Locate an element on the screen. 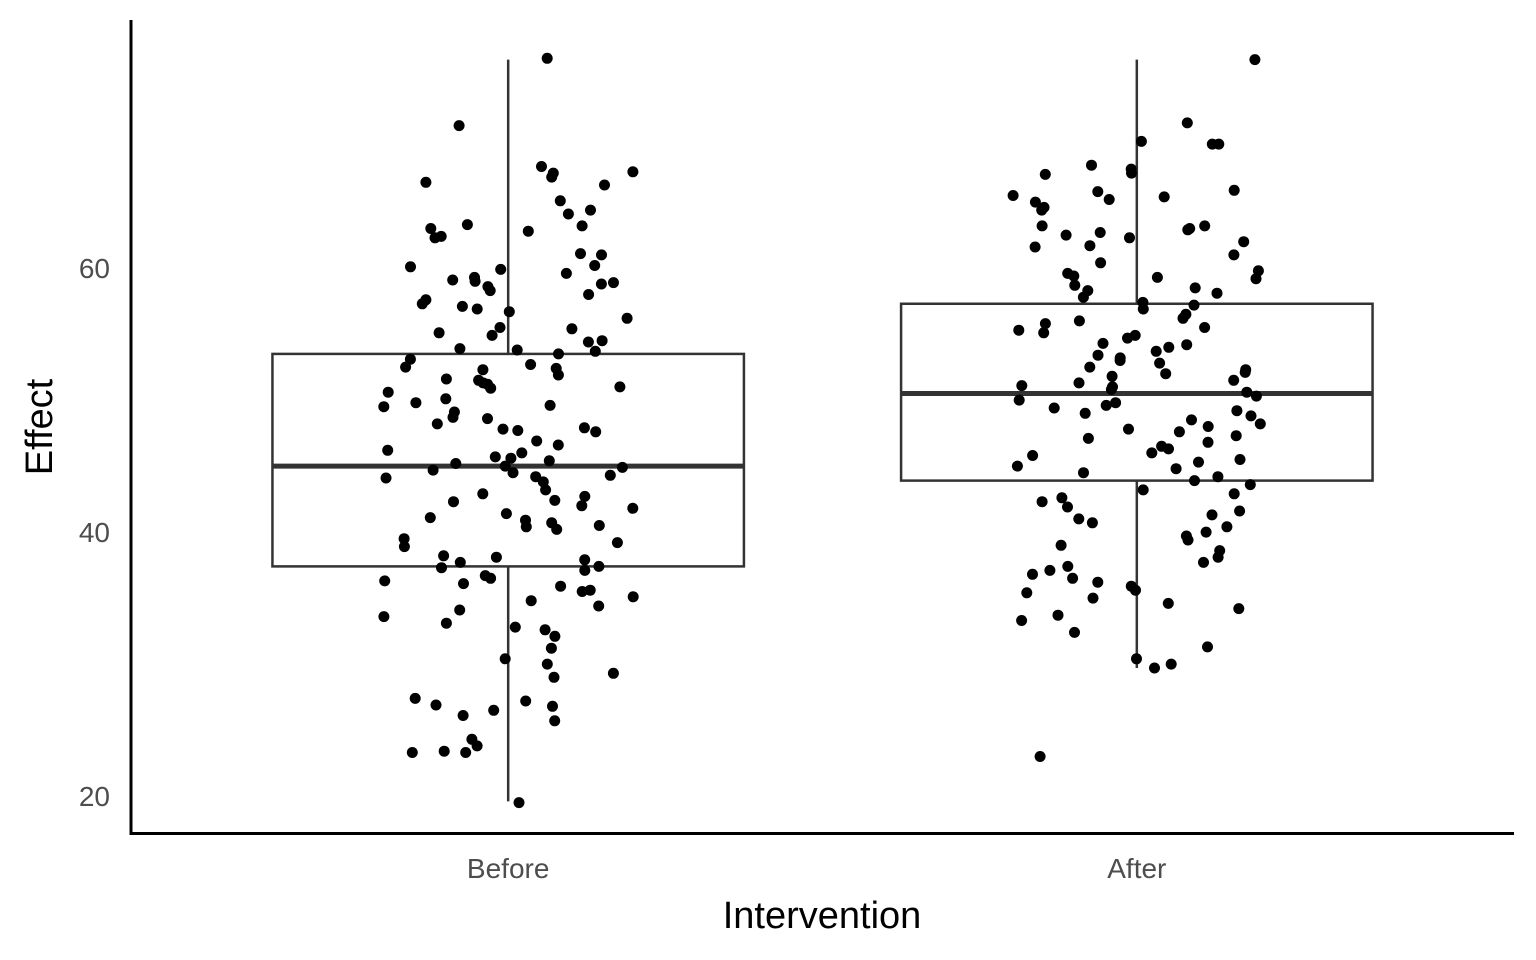 The image size is (1536, 960). x-tick-labels: Before After is located at coordinates (816, 868).